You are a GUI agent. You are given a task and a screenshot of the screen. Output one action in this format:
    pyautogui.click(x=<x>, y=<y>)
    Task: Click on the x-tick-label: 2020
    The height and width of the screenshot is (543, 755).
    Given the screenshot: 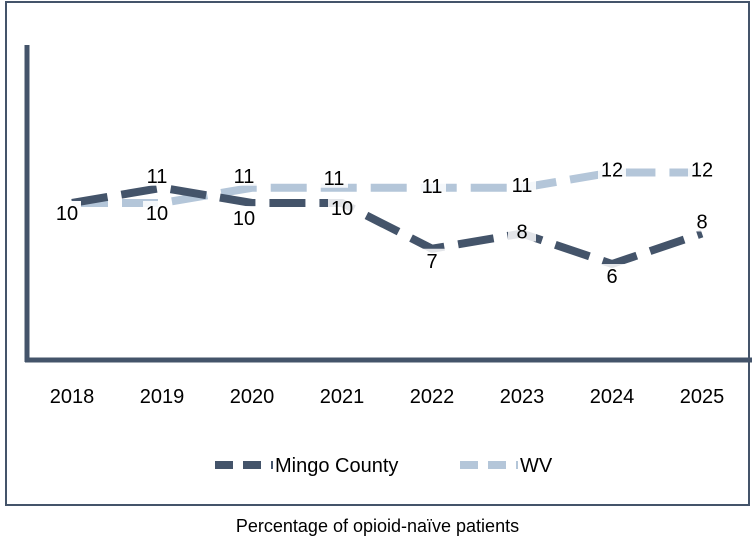 What is the action you would take?
    pyautogui.click(x=252, y=397)
    